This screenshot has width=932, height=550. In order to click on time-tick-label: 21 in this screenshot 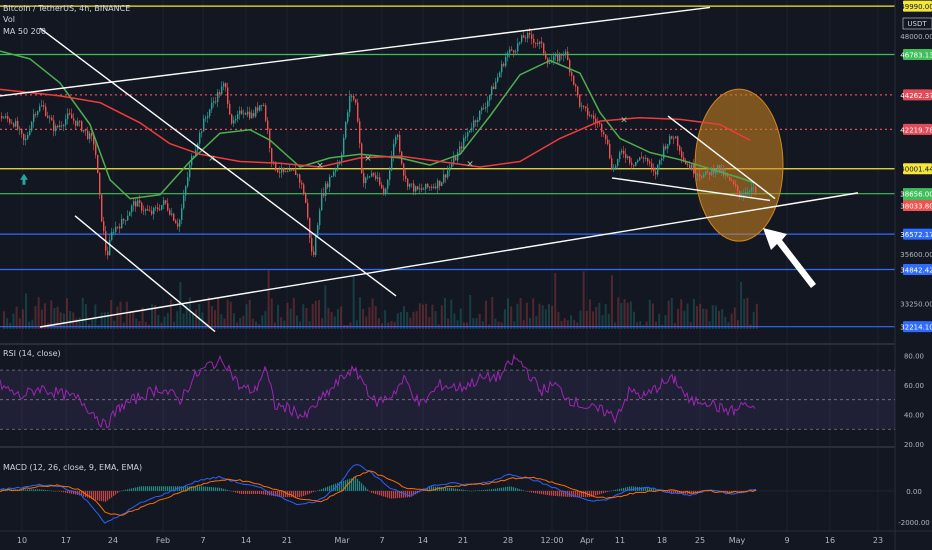, I will do `click(463, 540)`.